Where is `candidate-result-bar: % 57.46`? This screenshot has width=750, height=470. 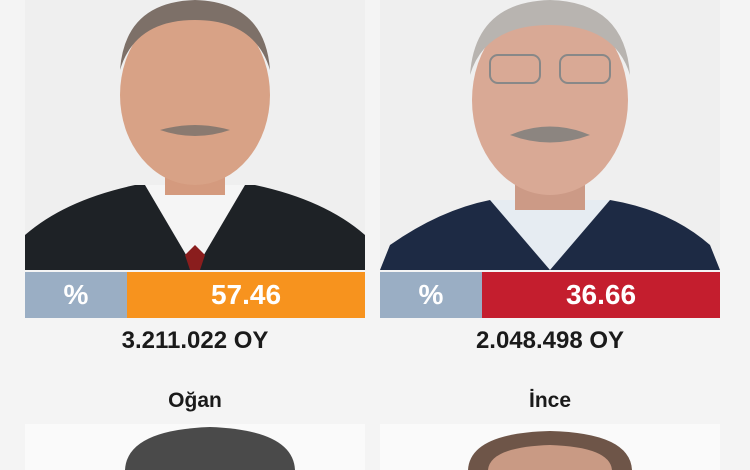 candidate-result-bar: % 57.46 is located at coordinates (195, 295).